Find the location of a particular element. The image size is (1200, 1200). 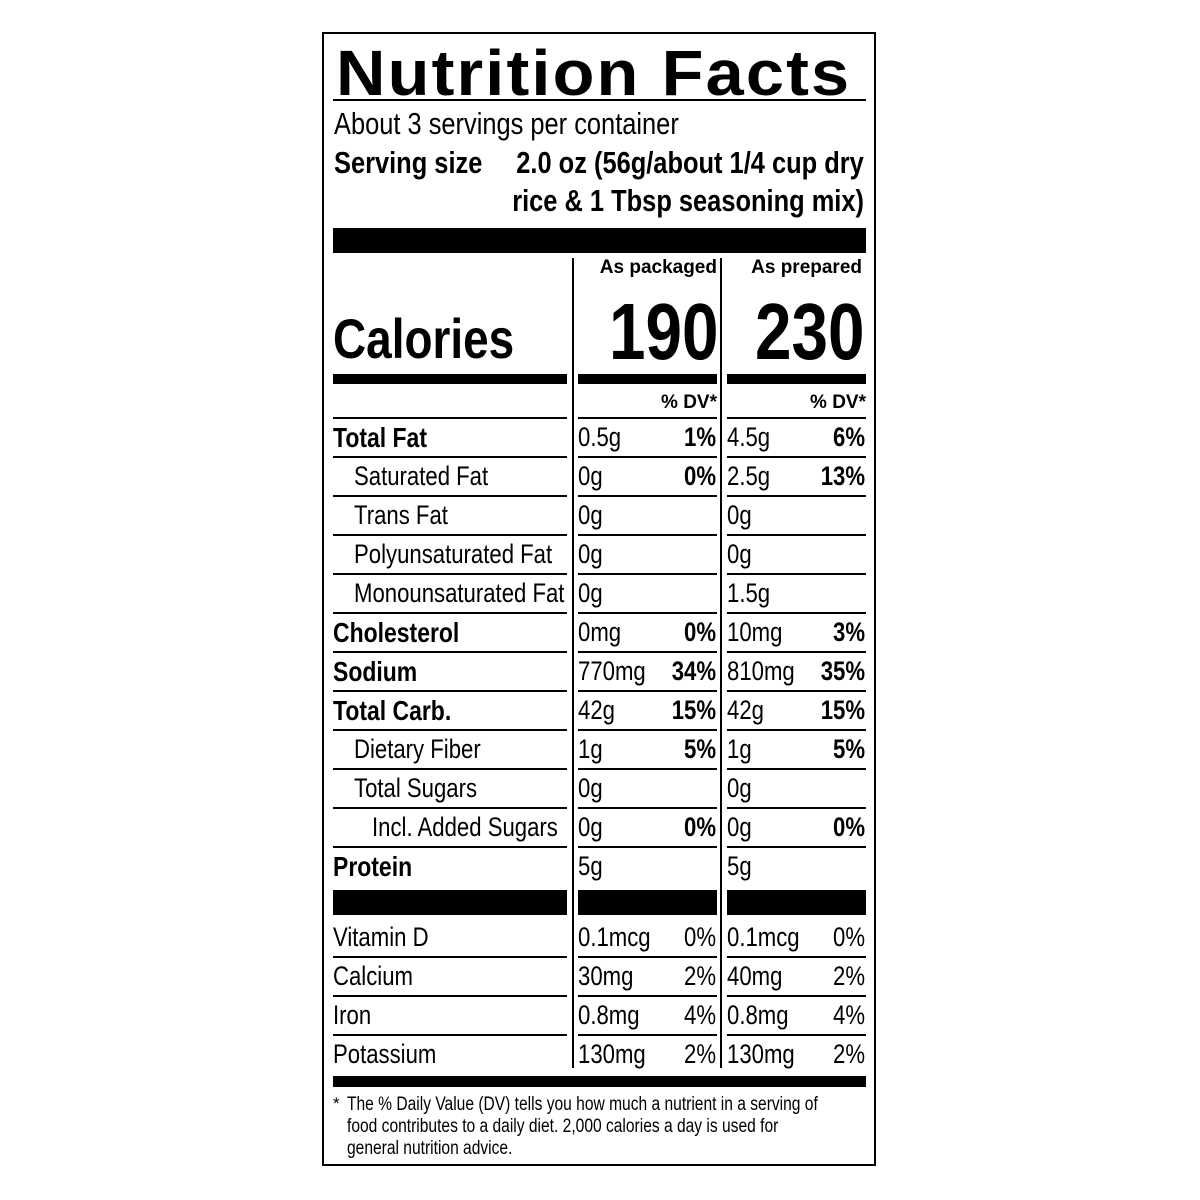

nutrient-amount: 1.5g is located at coordinates (753, 593).